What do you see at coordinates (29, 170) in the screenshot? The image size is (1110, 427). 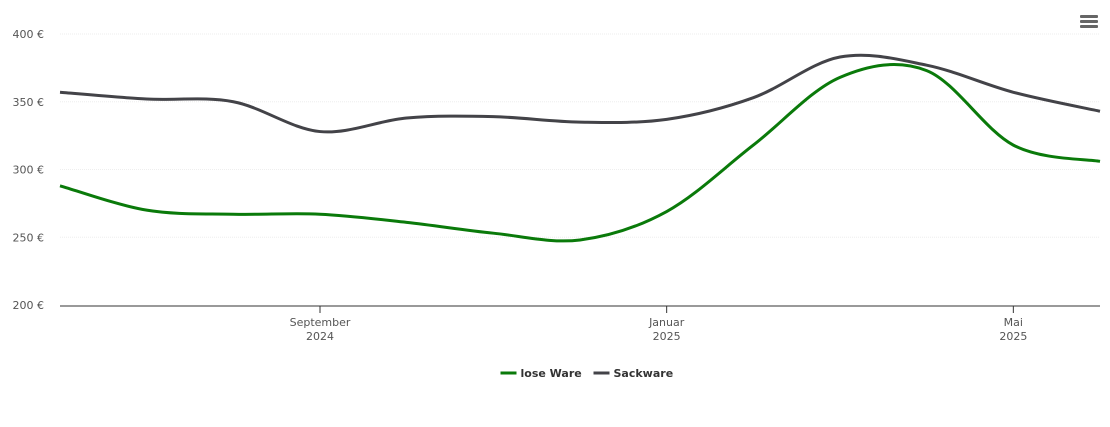 I see `y-tick-label: 300 €` at bounding box center [29, 170].